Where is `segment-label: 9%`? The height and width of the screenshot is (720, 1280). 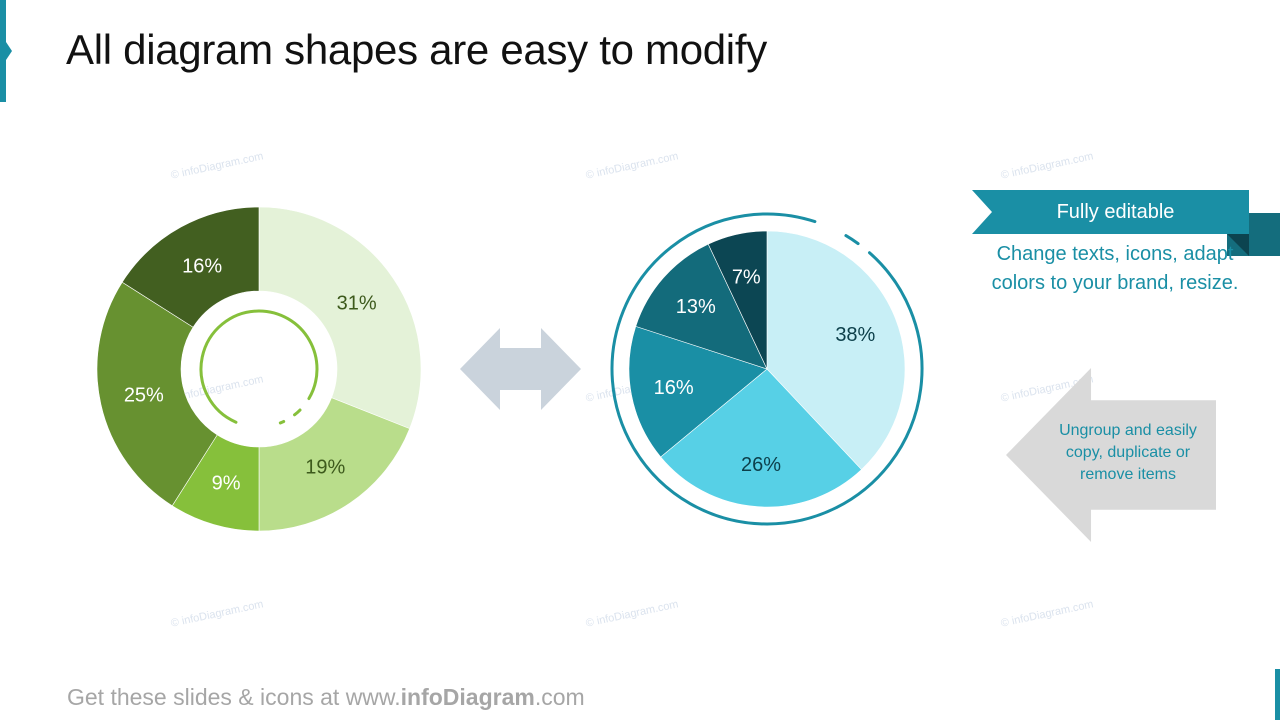
segment-label: 9% is located at coordinates (226, 483).